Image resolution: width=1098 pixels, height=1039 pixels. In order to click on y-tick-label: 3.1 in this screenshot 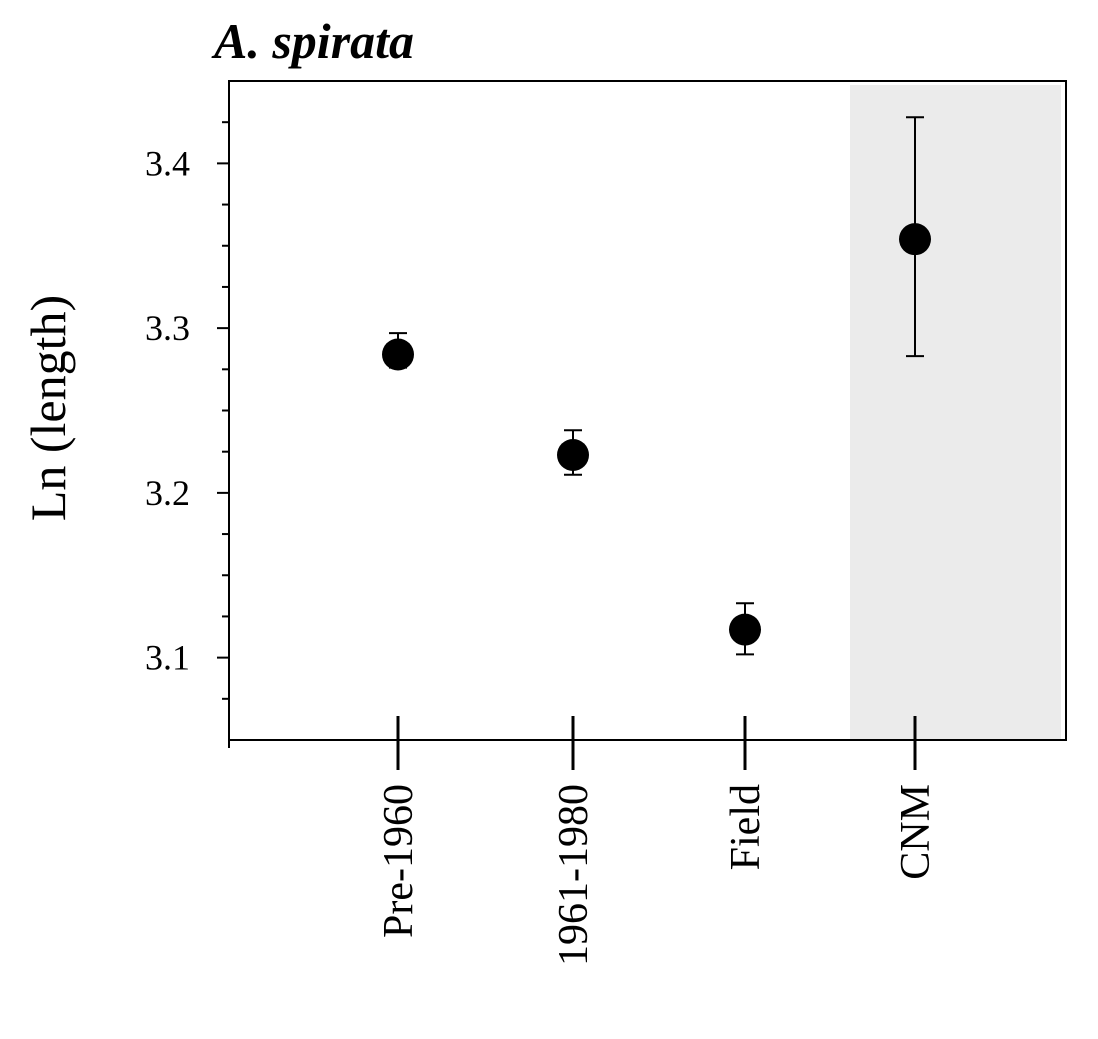, I will do `click(167, 658)`.